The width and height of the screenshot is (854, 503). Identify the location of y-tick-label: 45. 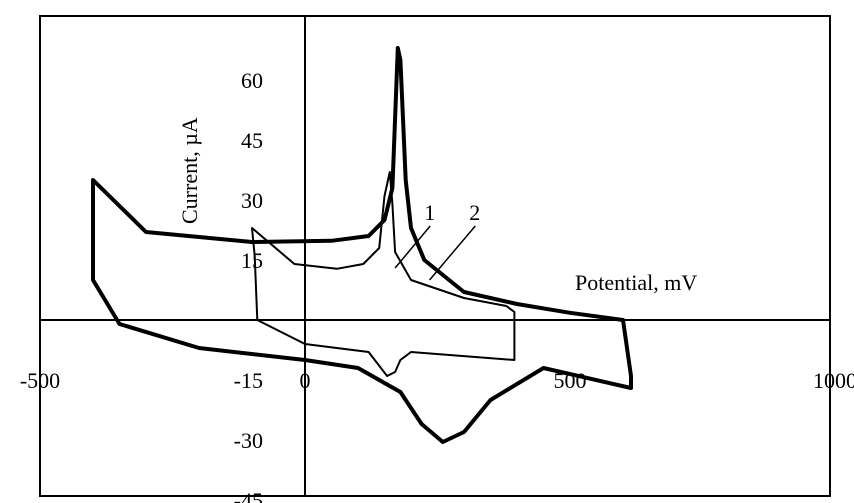
(252, 140).